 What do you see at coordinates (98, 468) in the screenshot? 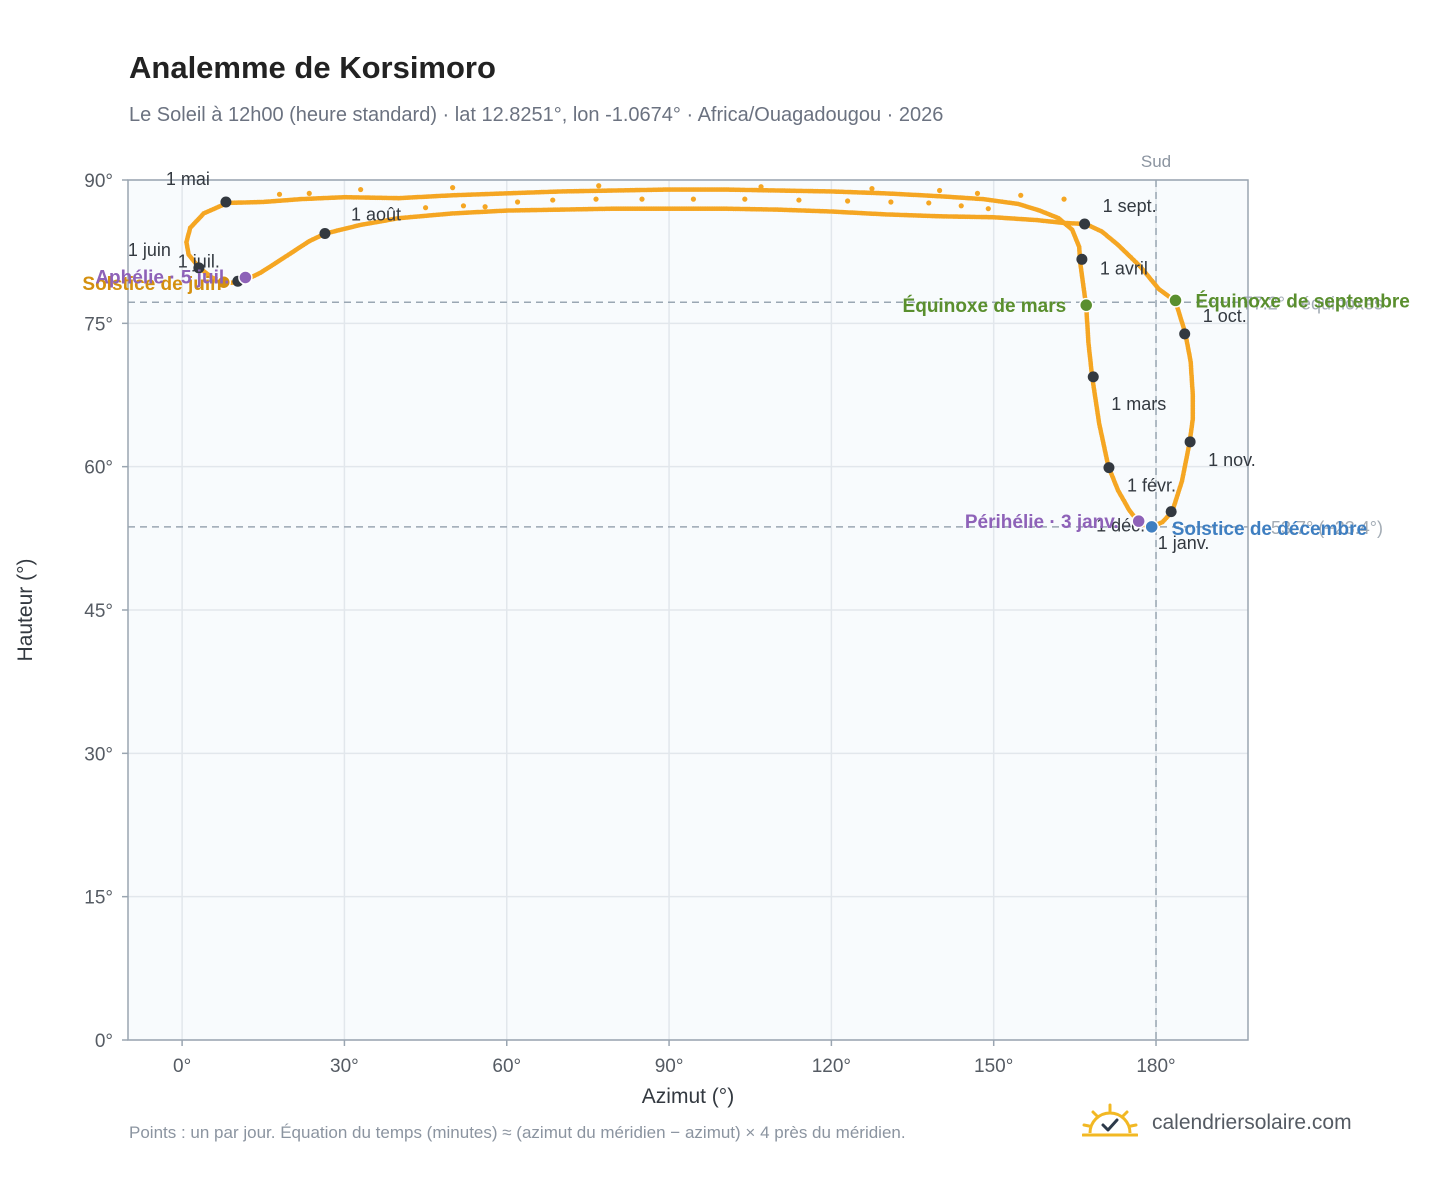
I see `y-tick-label: 60°` at bounding box center [98, 468].